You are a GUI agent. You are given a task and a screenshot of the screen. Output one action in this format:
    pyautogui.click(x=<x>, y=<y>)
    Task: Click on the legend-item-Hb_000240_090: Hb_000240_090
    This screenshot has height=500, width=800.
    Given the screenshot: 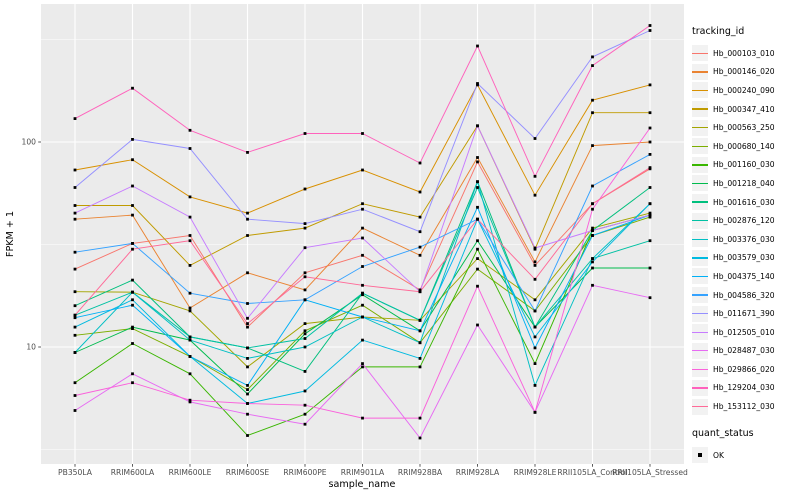 What is the action you would take?
    pyautogui.click(x=745, y=90)
    